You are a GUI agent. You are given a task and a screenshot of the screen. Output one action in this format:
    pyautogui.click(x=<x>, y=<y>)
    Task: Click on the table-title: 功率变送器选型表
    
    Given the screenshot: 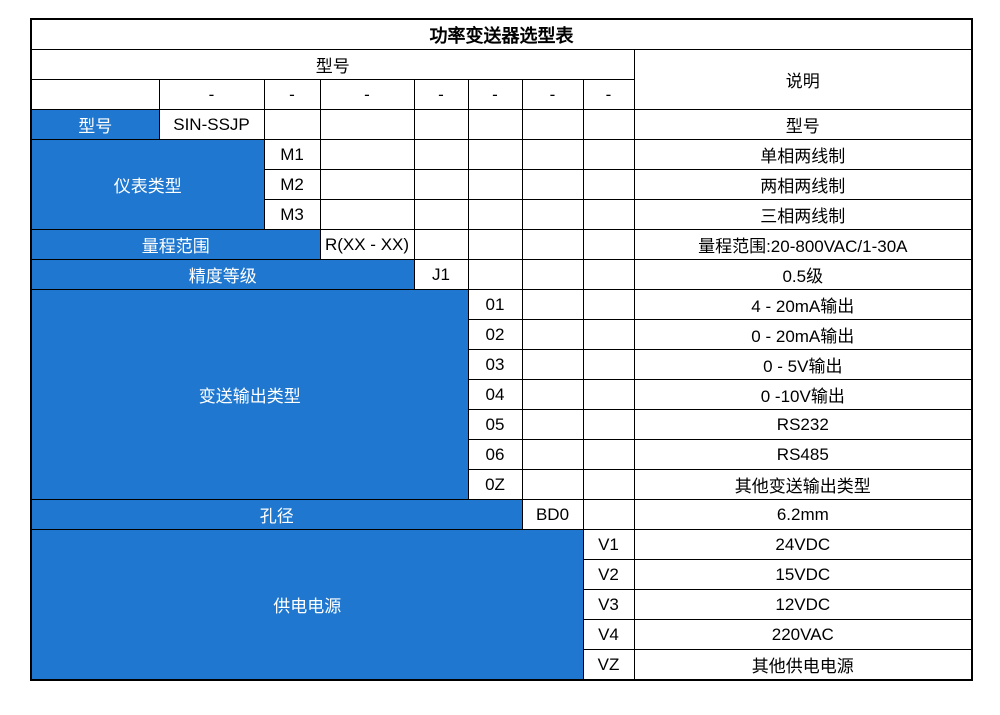 What is the action you would take?
    pyautogui.click(x=501, y=34)
    